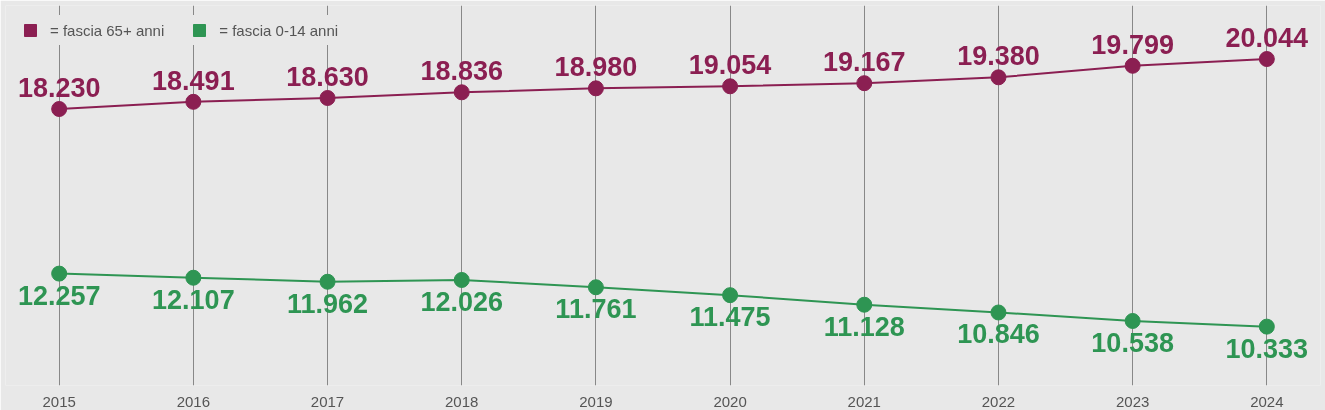 The height and width of the screenshot is (410, 1325). What do you see at coordinates (59, 88) in the screenshot?
I see `data-label: 18.230` at bounding box center [59, 88].